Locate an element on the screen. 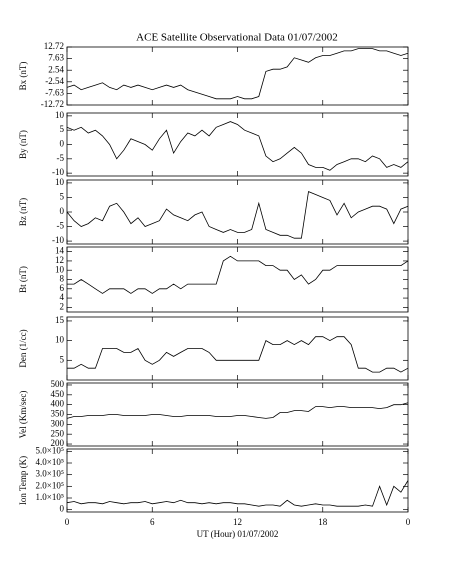 This screenshot has height=567, width=454. y-tick-label: 3.0×10⁵ is located at coordinates (50, 474).